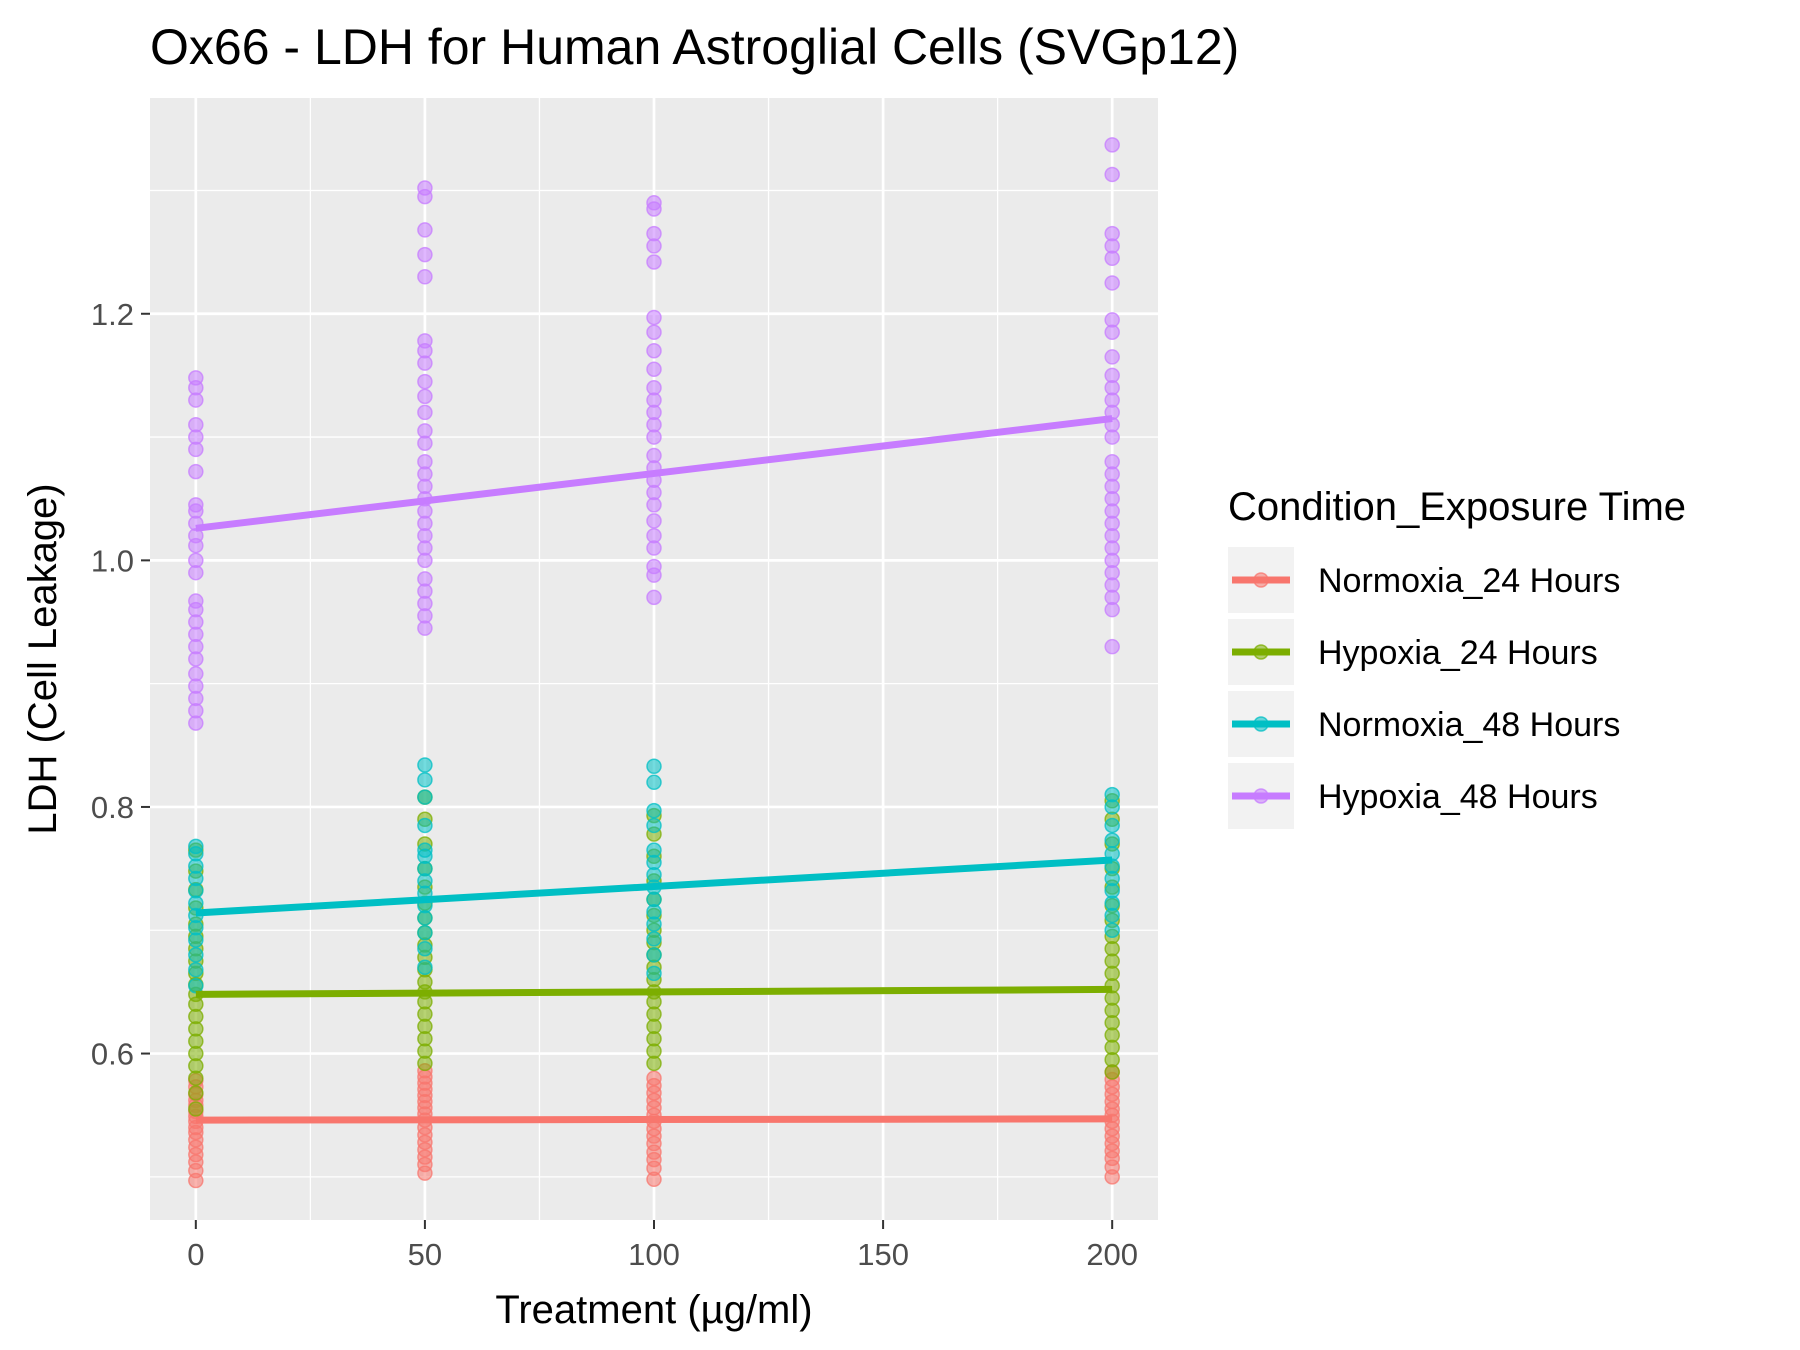 This screenshot has height=1350, width=1800. What do you see at coordinates (195, 1254) in the screenshot?
I see `x-tick-label: 0` at bounding box center [195, 1254].